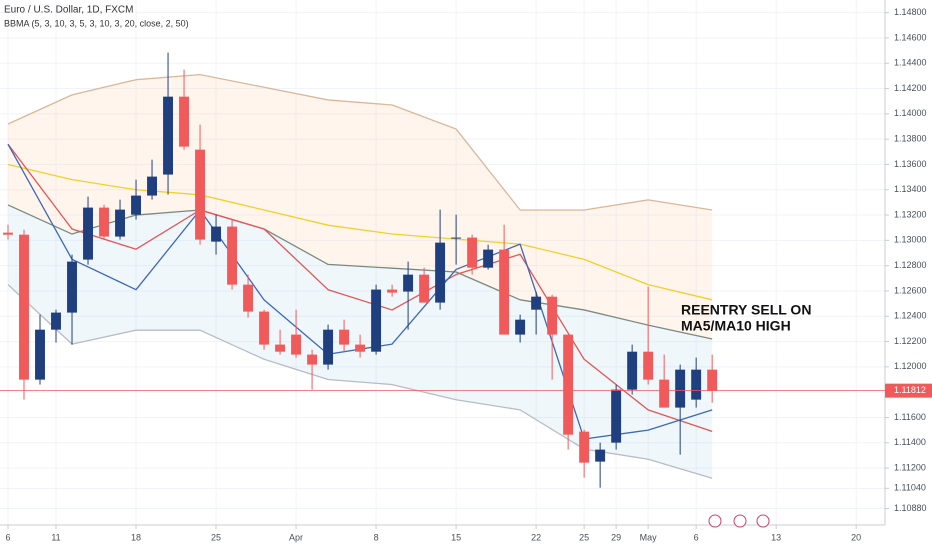 Image resolution: width=932 pixels, height=550 pixels. Describe the element at coordinates (536, 537) in the screenshot. I see `x-tick-label: 22` at that location.